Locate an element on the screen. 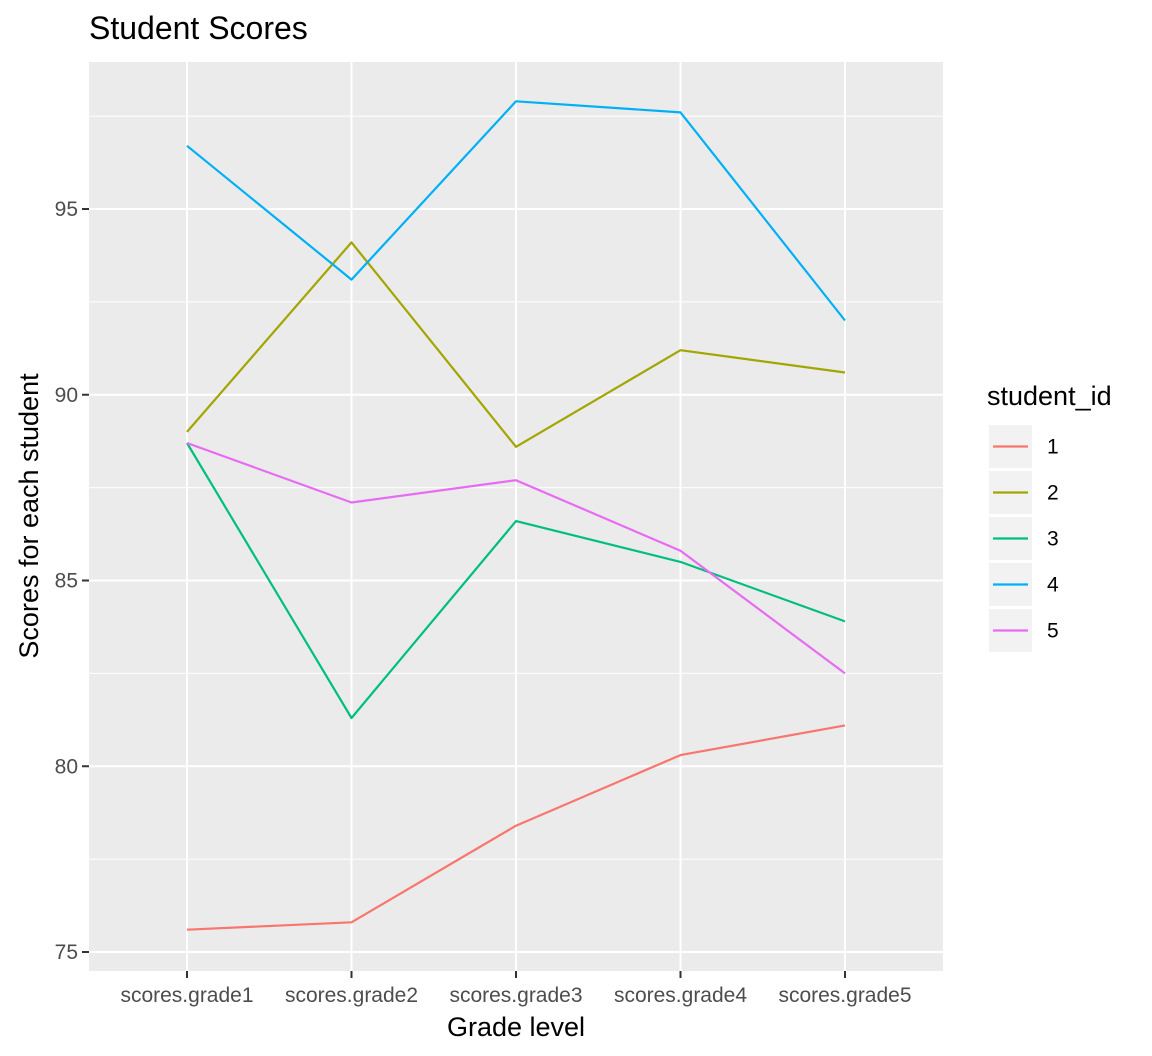  x-axis-title: Grade level is located at coordinates (516, 1027).